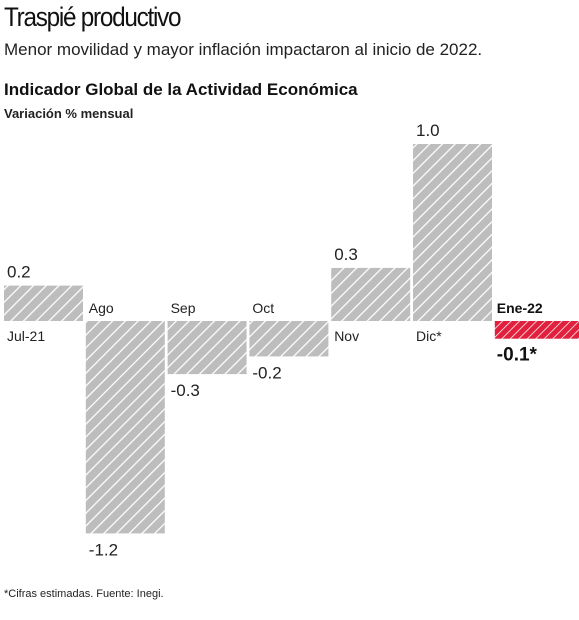 The height and width of the screenshot is (620, 579). I want to click on bar-nov, so click(371, 294).